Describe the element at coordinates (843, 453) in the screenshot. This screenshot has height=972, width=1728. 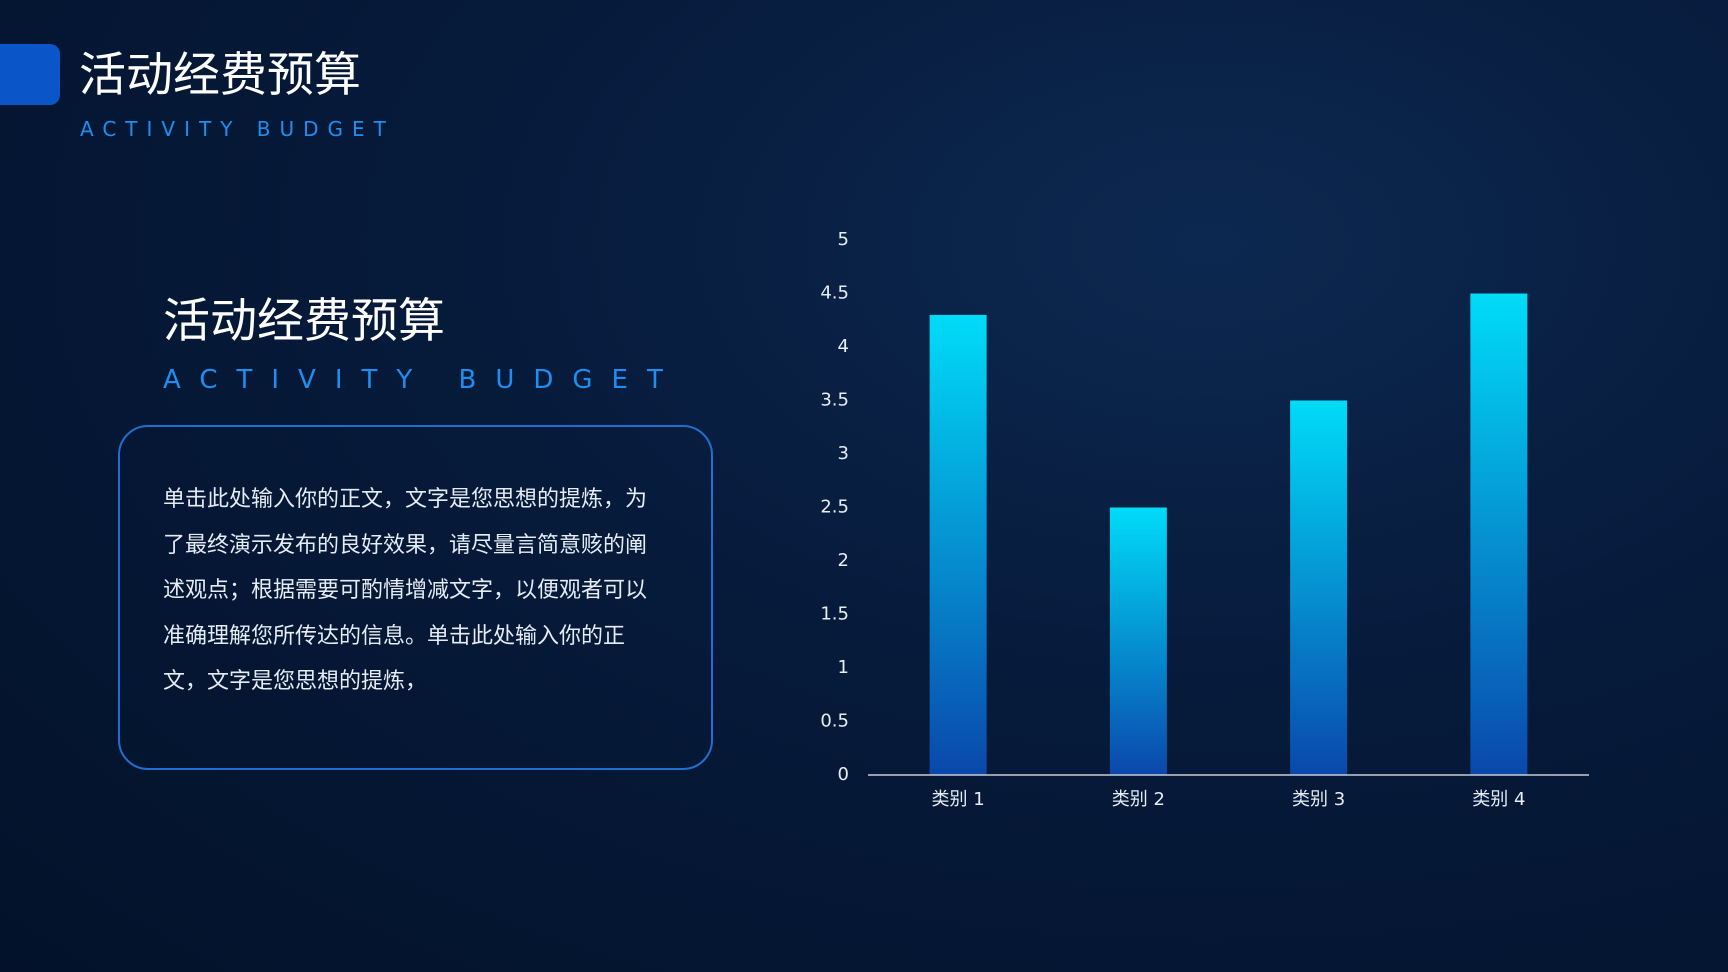
I see `y-tick-label: 3` at that location.